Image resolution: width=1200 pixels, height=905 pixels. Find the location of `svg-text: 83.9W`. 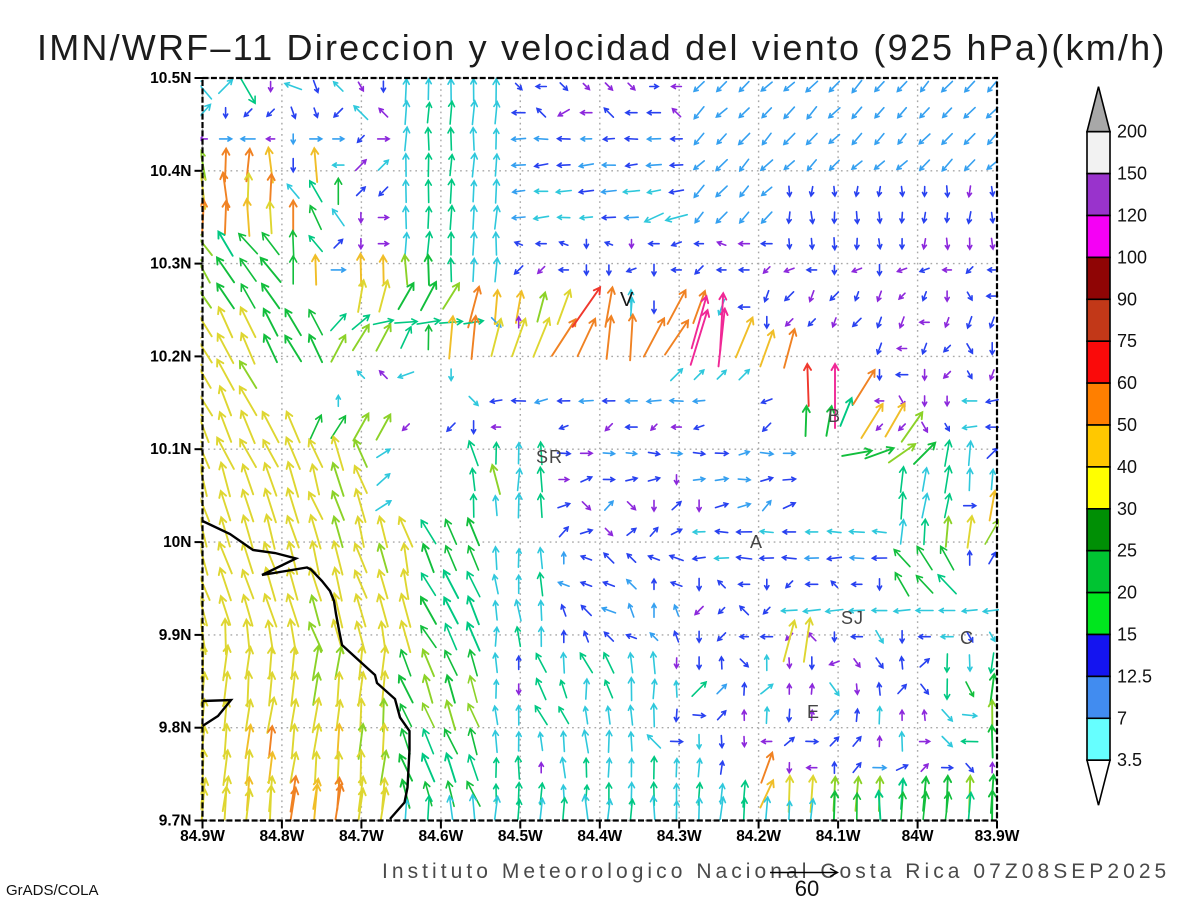

svg-text: 83.9W is located at coordinates (997, 836).